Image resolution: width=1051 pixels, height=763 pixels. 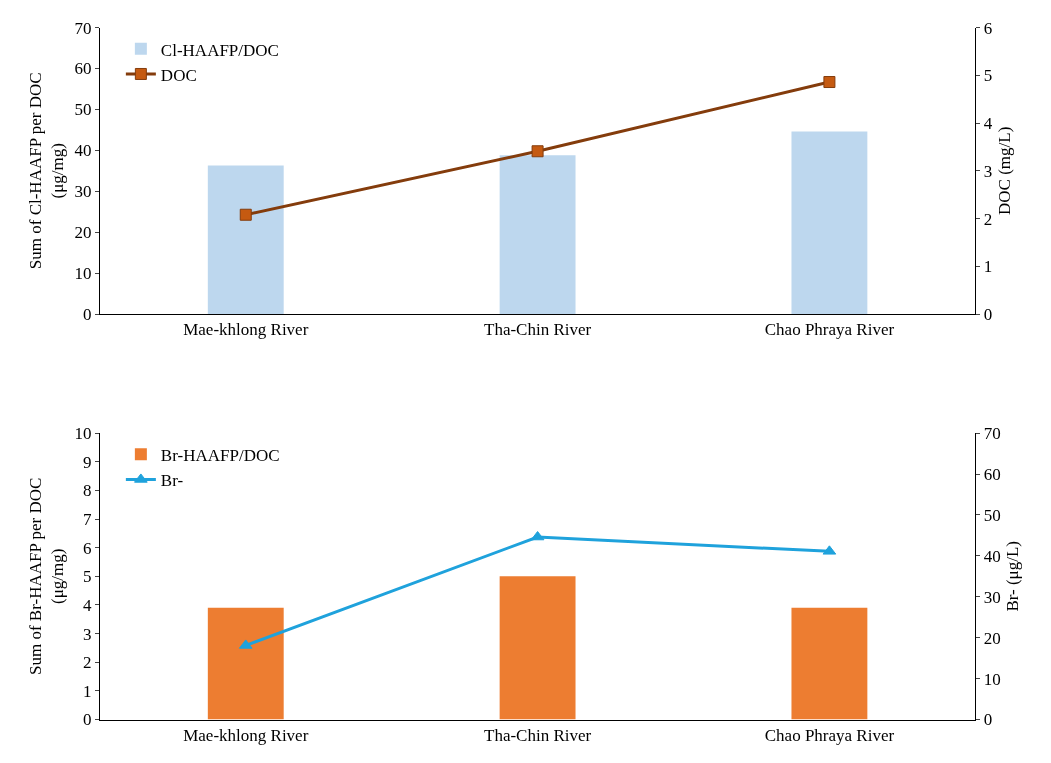 I want to click on y2-tick-label: 40, so click(x=992, y=556).